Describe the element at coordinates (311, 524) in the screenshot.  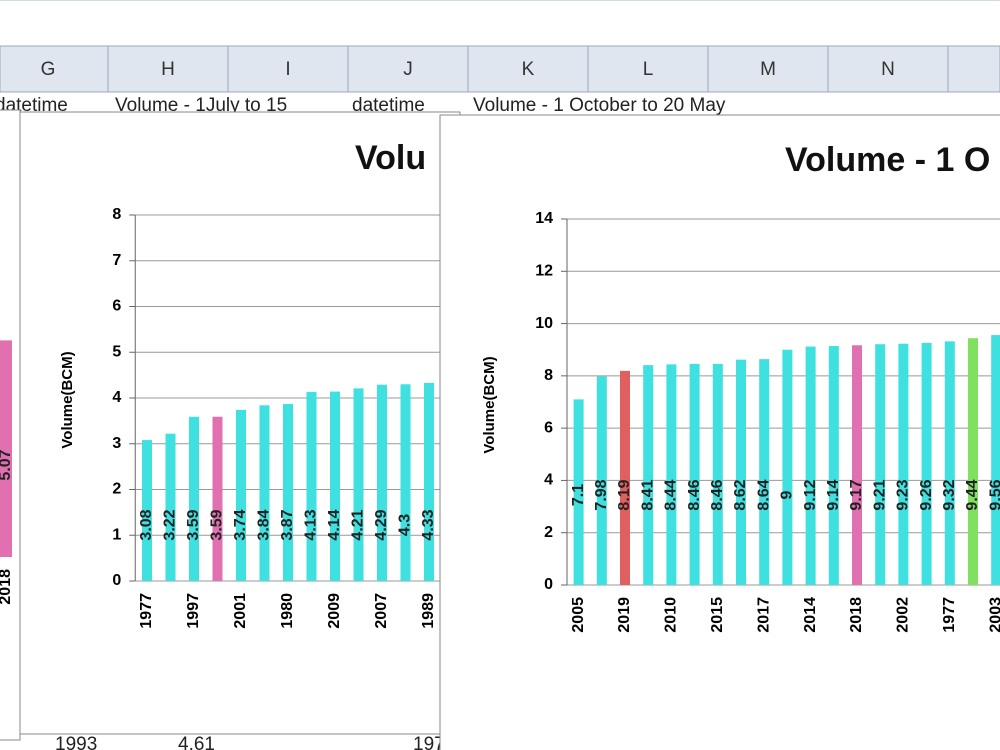
I see `data-label: 4.13` at that location.